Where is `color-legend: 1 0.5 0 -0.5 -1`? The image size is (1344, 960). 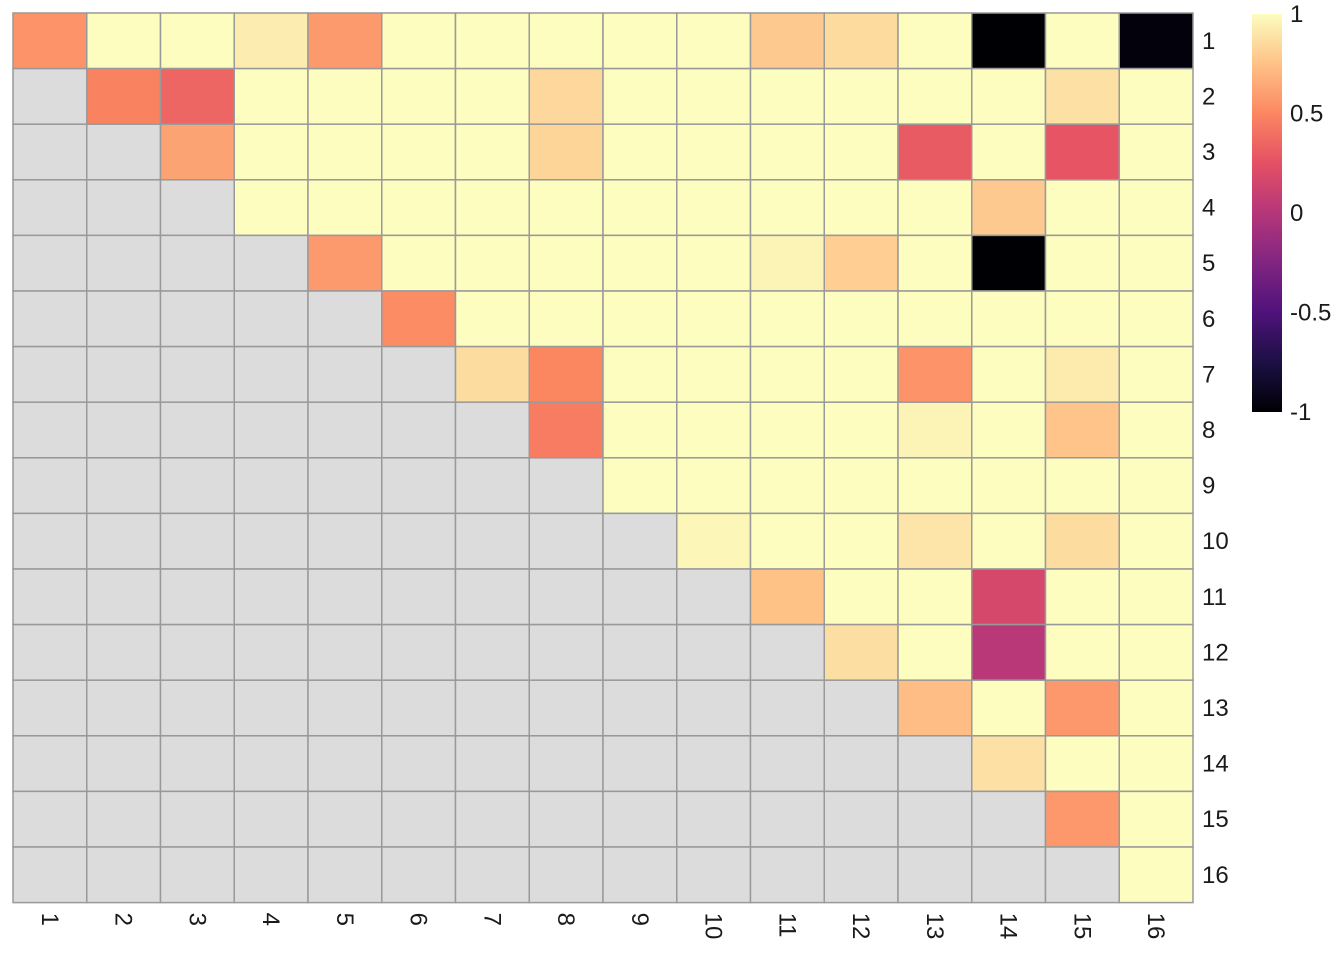
color-legend: 1 0.5 0 -0.5 -1 is located at coordinates (1291, 213).